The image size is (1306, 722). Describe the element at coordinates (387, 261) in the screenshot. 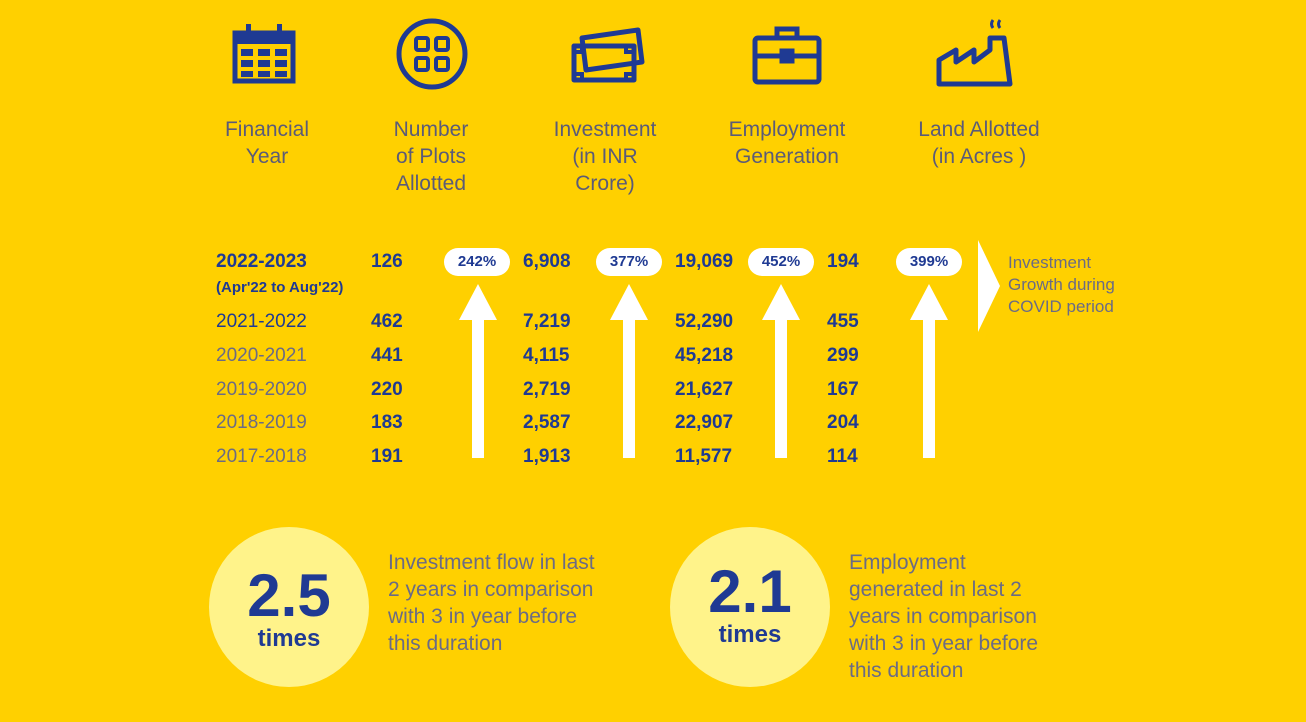

I see `cell-plots: 126` at that location.